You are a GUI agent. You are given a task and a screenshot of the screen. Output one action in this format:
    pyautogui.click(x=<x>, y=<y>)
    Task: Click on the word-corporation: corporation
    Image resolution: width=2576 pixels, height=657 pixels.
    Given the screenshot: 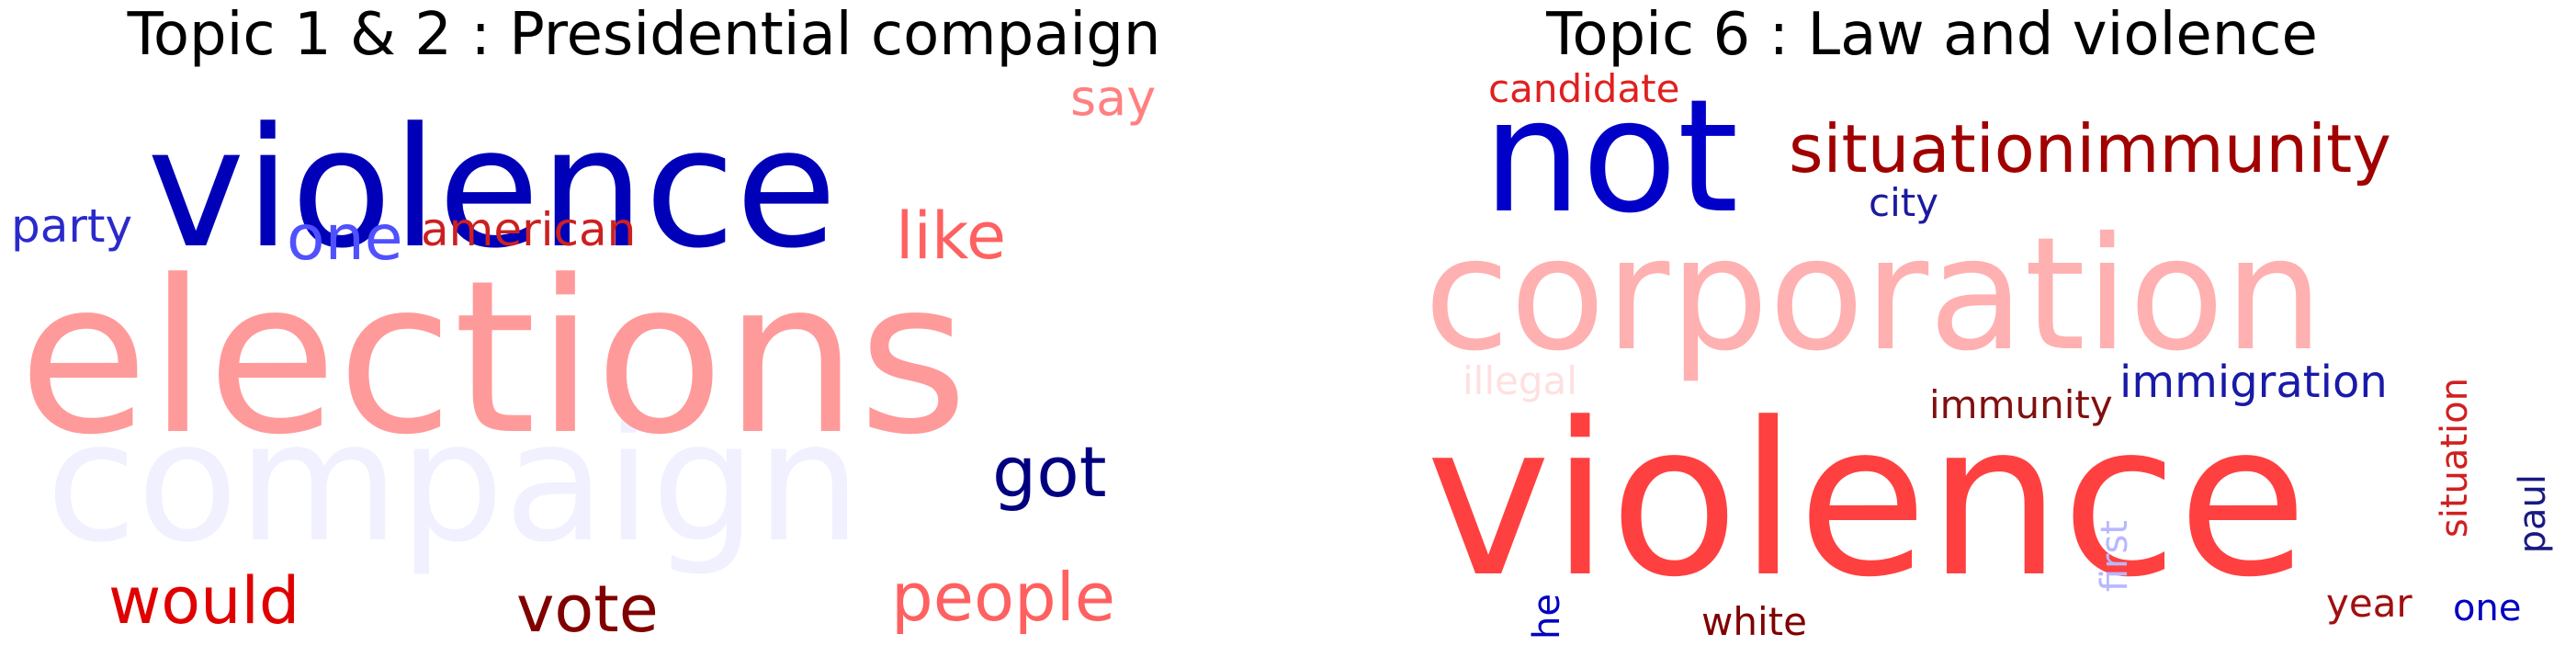 What is the action you would take?
    pyautogui.click(x=1873, y=295)
    